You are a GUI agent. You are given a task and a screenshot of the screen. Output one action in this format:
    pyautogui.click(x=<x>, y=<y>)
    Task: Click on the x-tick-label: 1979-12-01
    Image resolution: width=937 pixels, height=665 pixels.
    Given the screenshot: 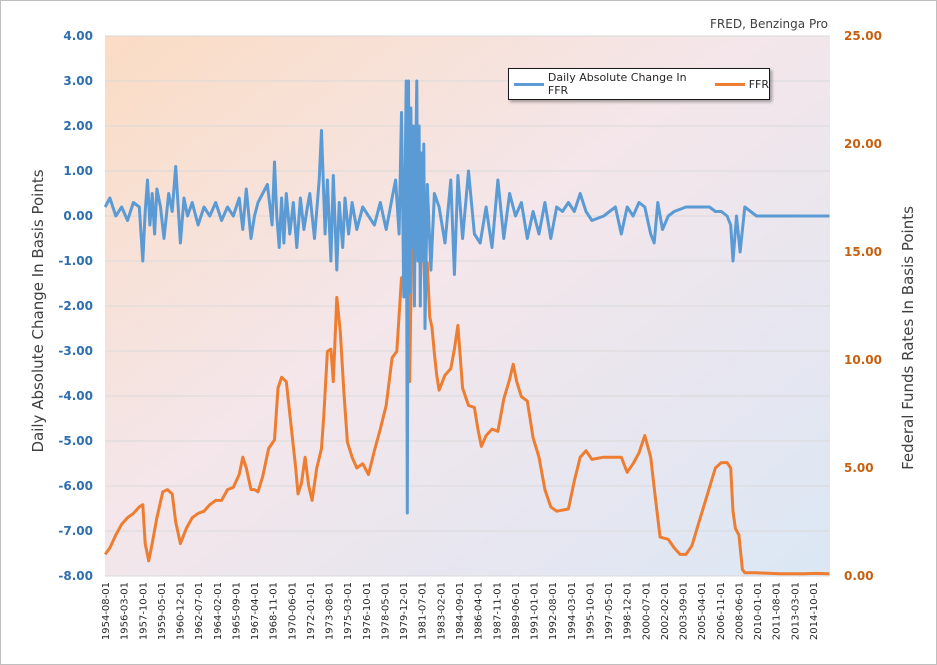 What is the action you would take?
    pyautogui.click(x=404, y=611)
    